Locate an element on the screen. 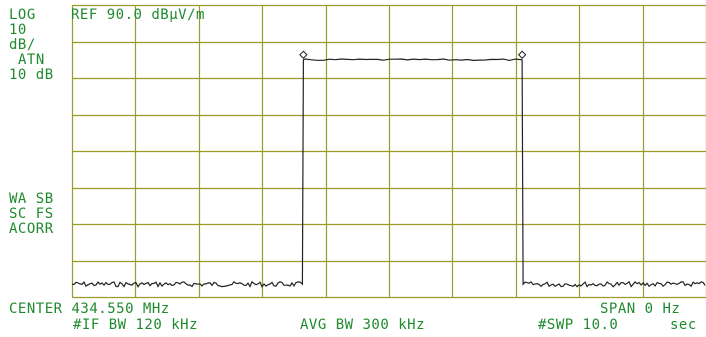 The height and width of the screenshot is (337, 706). acorr-label: ACORR is located at coordinates (31, 229).